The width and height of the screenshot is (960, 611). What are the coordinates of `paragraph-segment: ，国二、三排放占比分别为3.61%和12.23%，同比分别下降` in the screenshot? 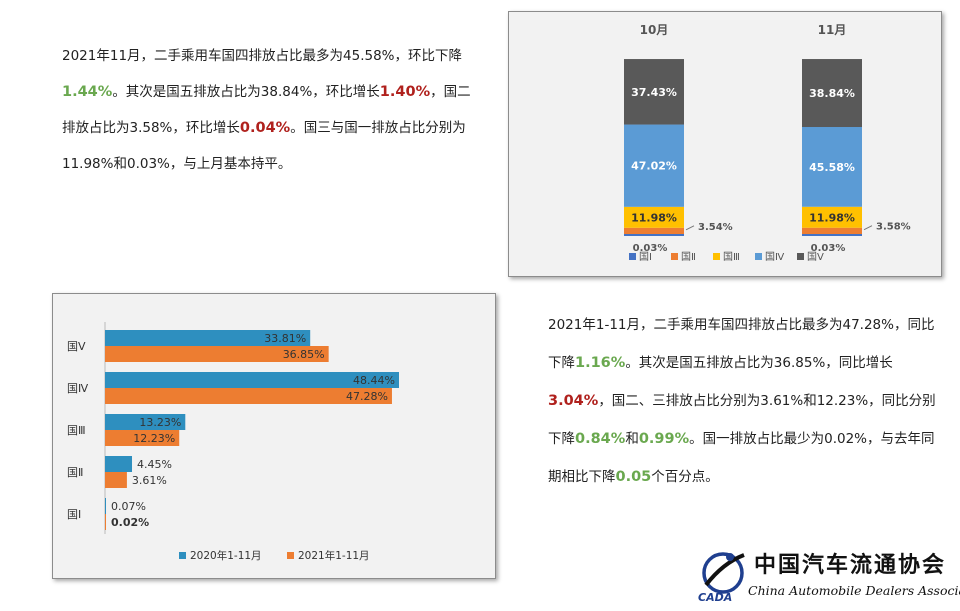 It's located at (742, 420).